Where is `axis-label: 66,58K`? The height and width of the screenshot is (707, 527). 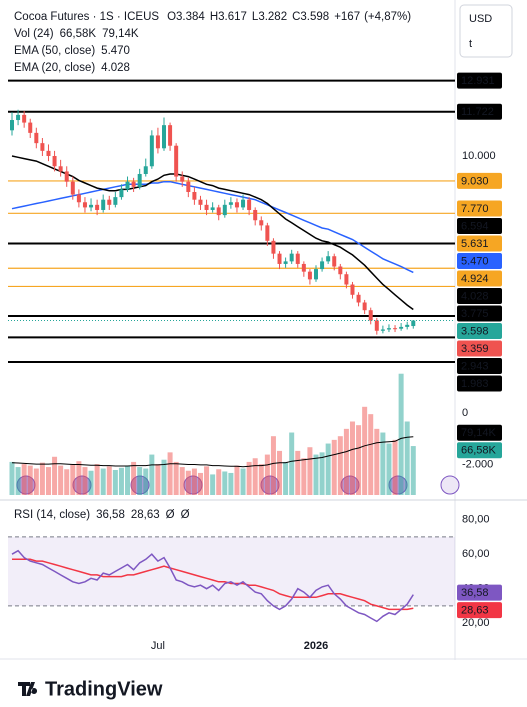
axis-label: 66,58K is located at coordinates (479, 451).